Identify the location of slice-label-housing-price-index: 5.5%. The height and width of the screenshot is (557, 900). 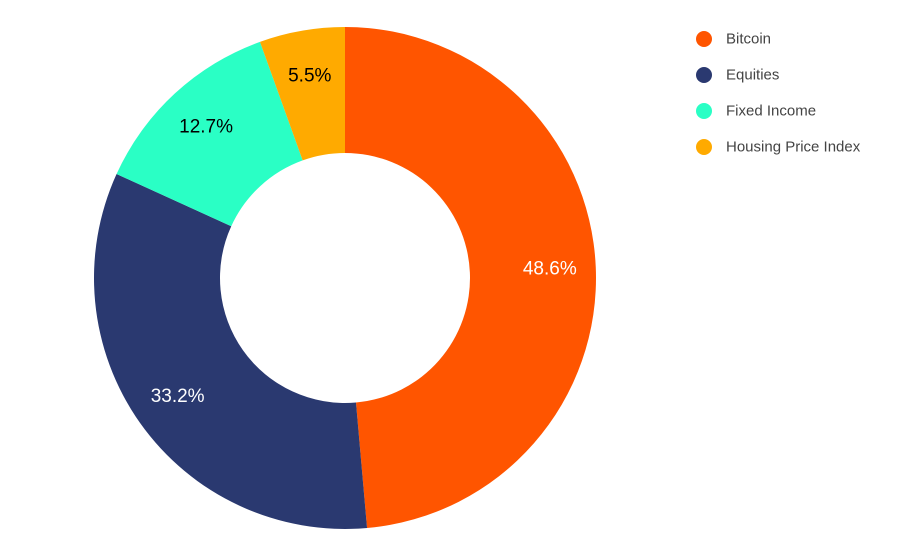
(309, 76).